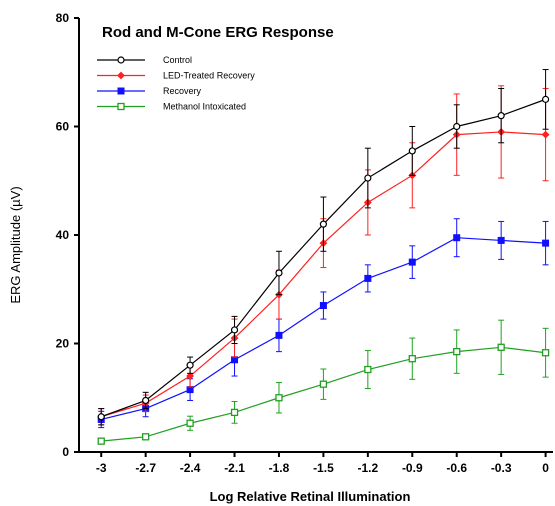 This screenshot has height=506, width=555. I want to click on legend-item: LED-Treated Recovery, so click(176, 76).